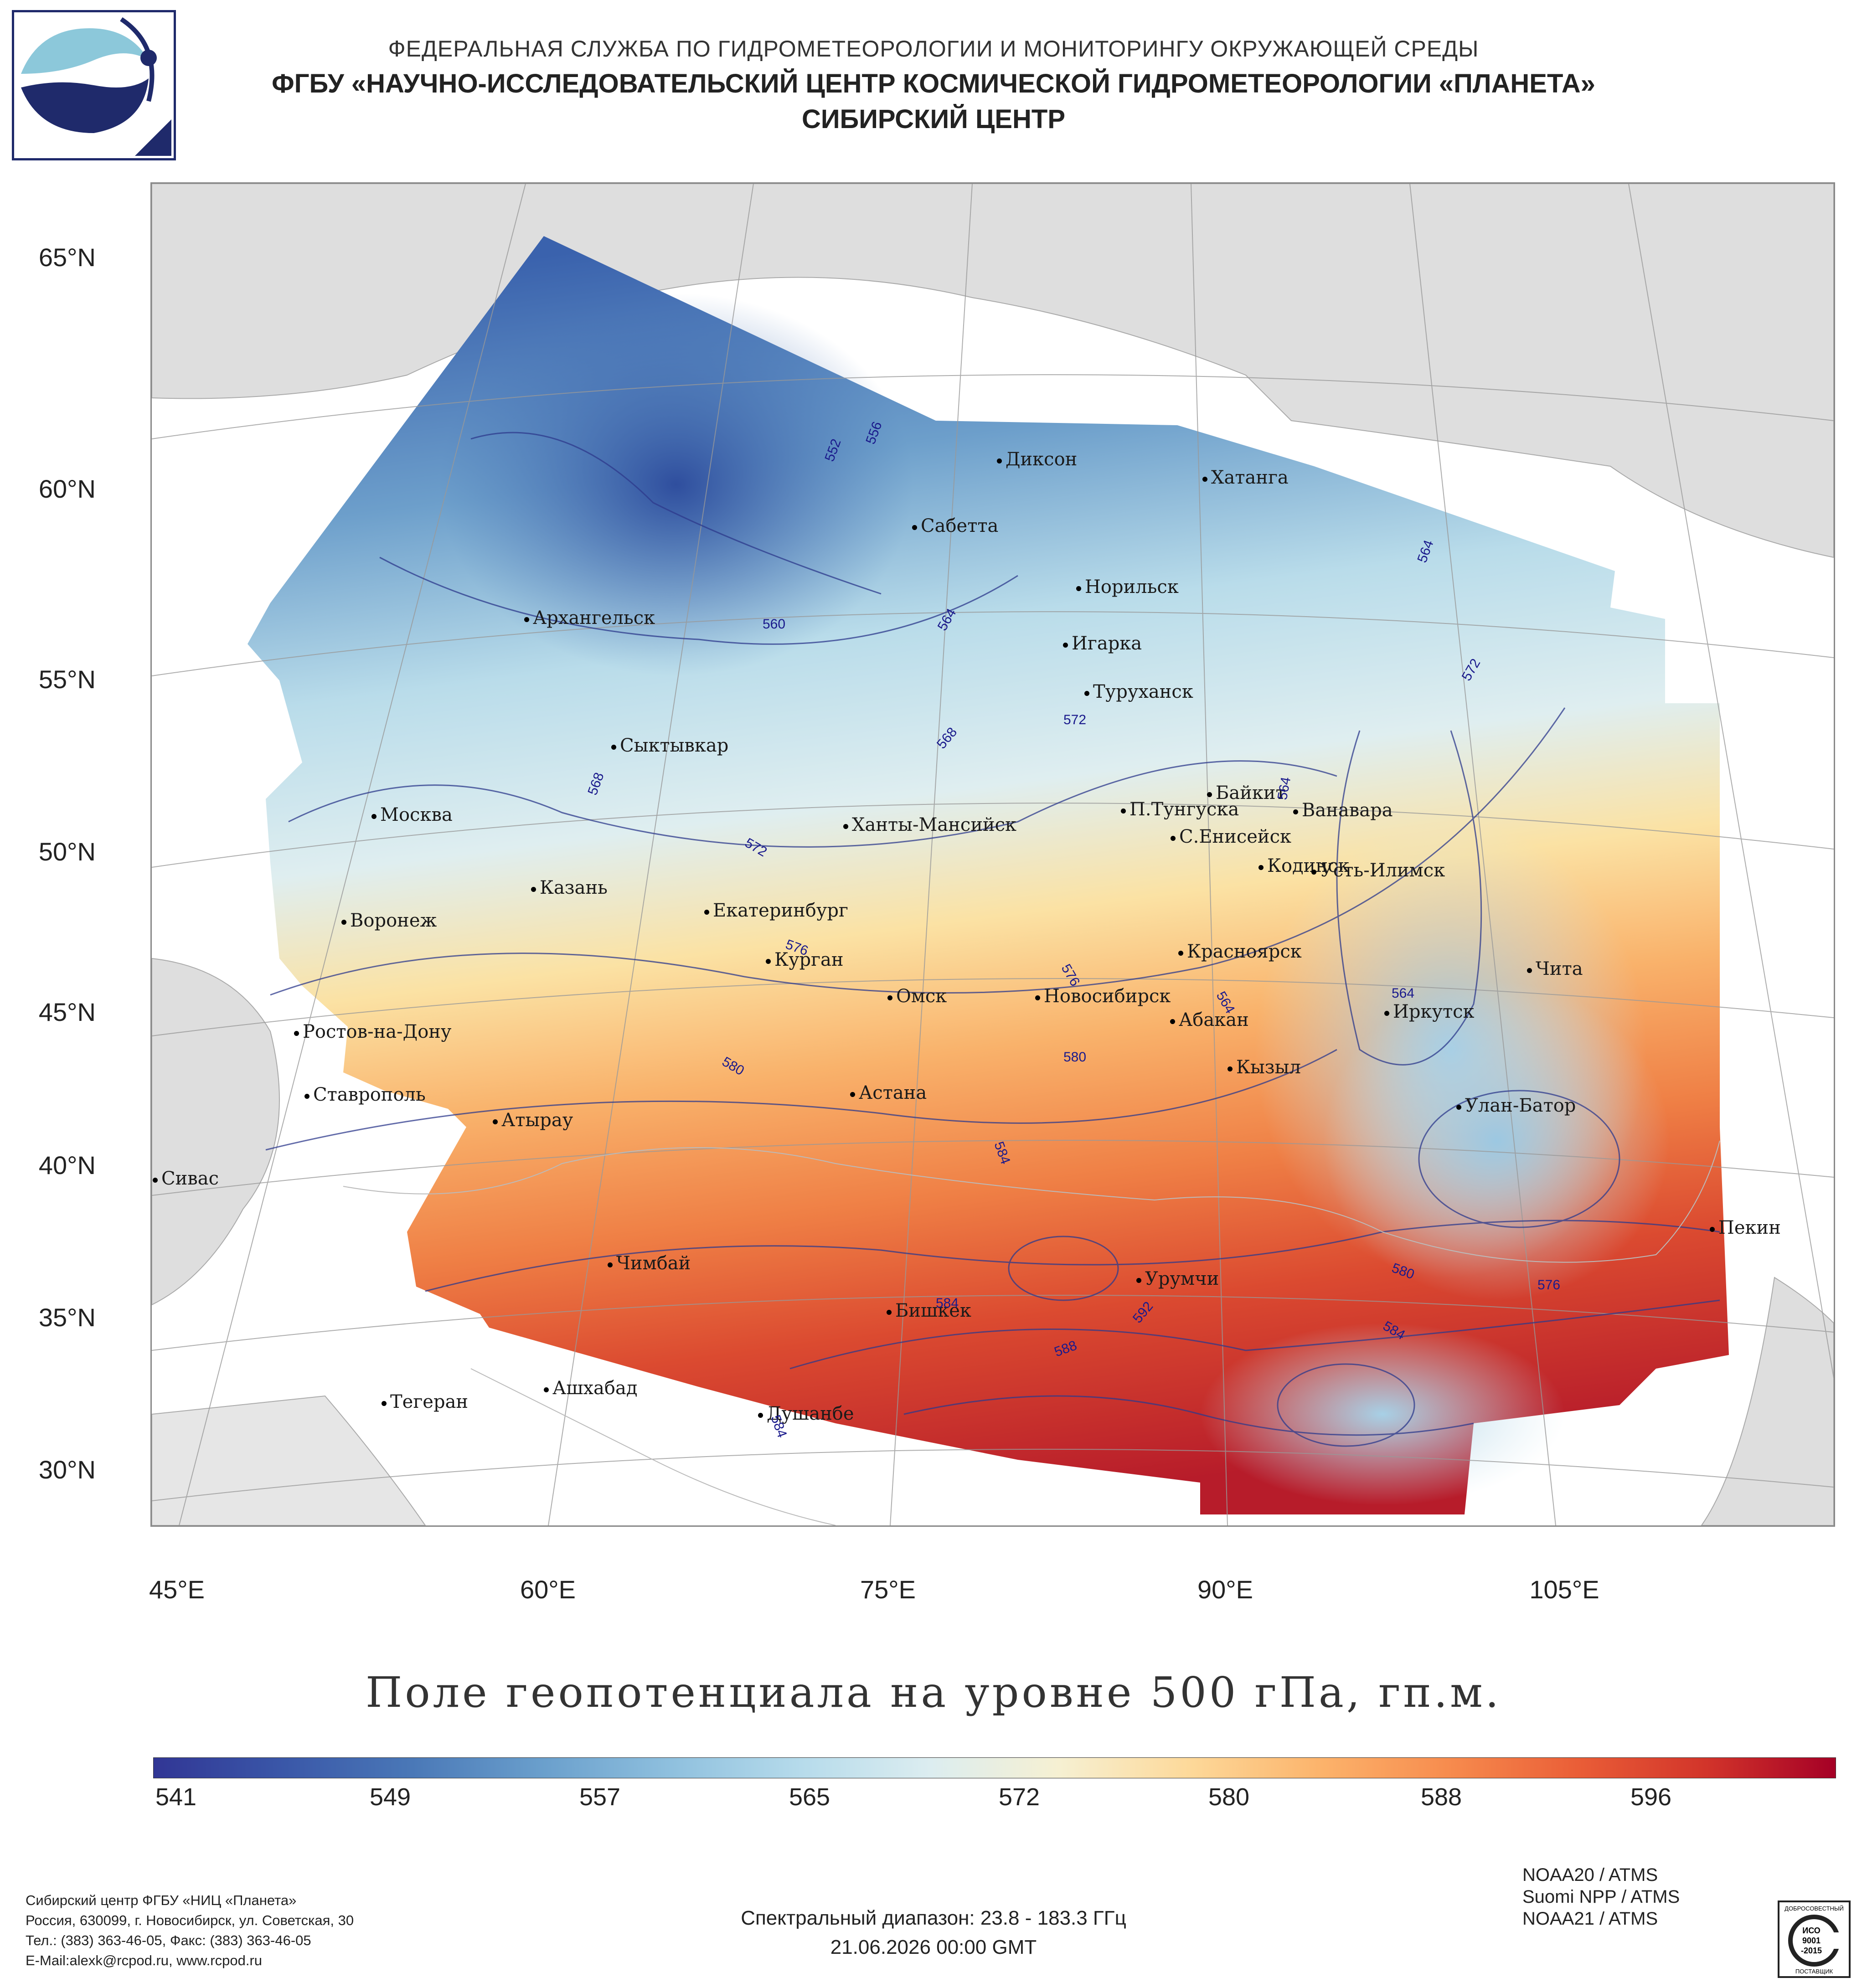 The image size is (1867, 1988). What do you see at coordinates (67, 679) in the screenshot?
I see `lat-label-55: 55°N` at bounding box center [67, 679].